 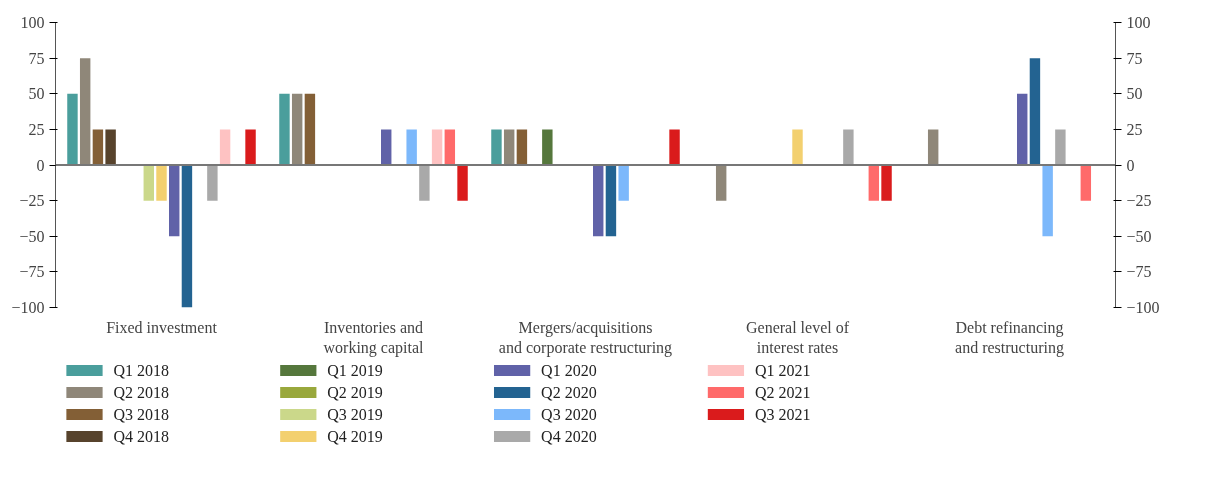 I want to click on legend-label: Q1 2018, so click(x=141, y=370).